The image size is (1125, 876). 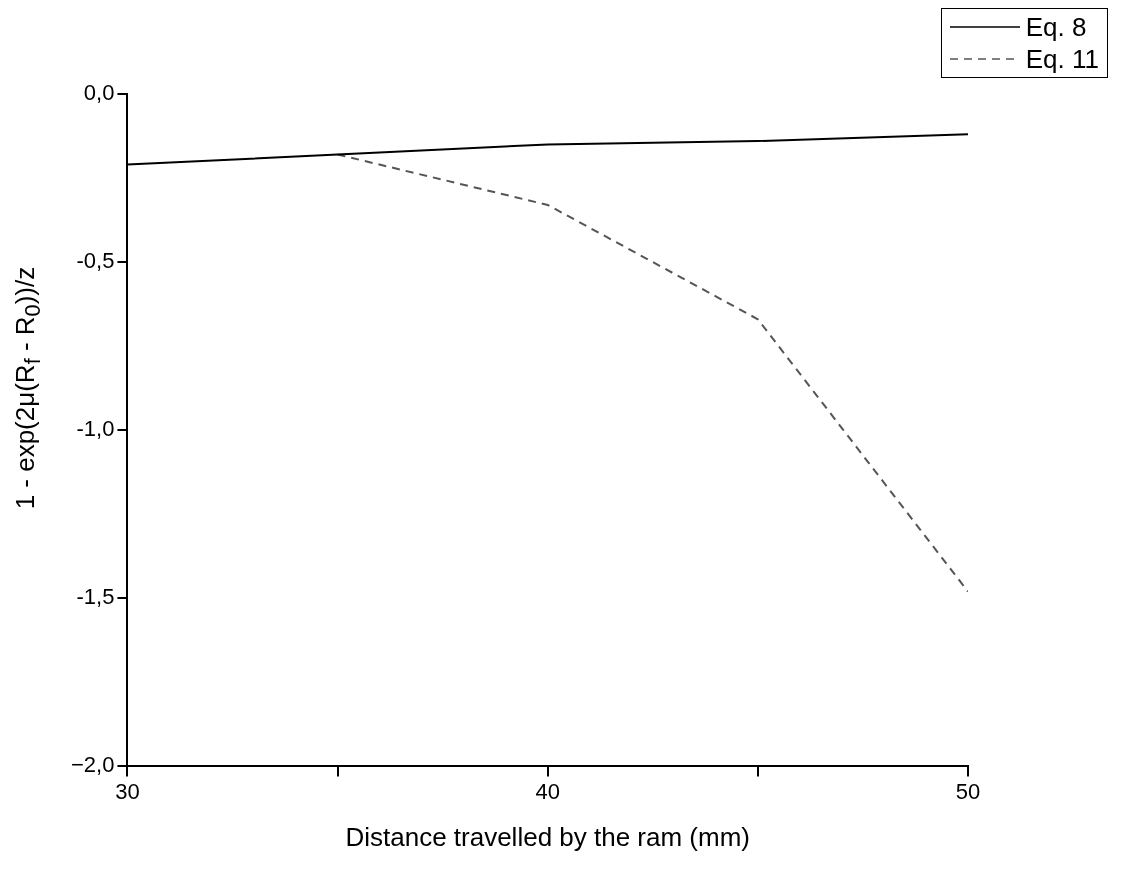 What do you see at coordinates (95, 429) in the screenshot?
I see `y-tick-label: -1,0` at bounding box center [95, 429].